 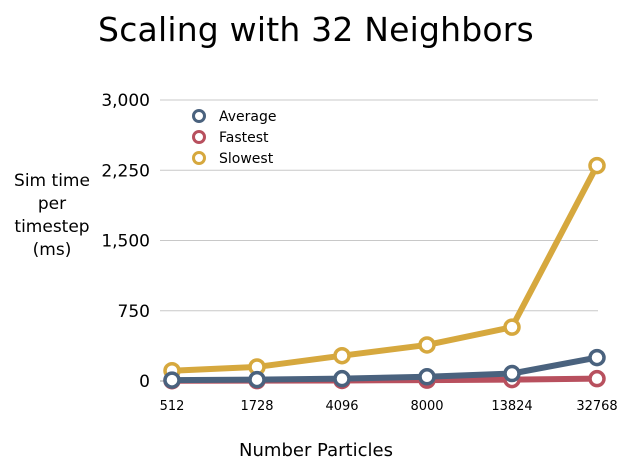 I want to click on y-tick-label: 1,500, so click(x=125, y=242).